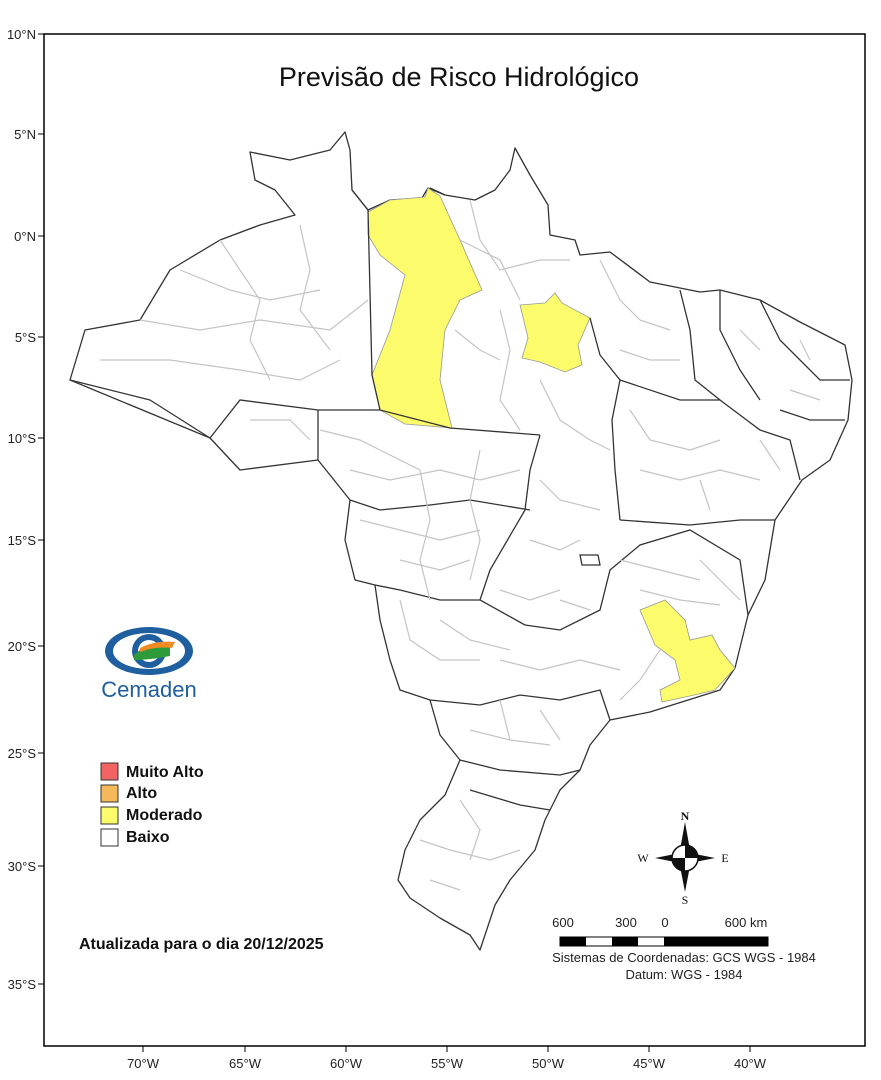  Describe the element at coordinates (22, 753) in the screenshot. I see `y-tick-label: 25°S` at that location.